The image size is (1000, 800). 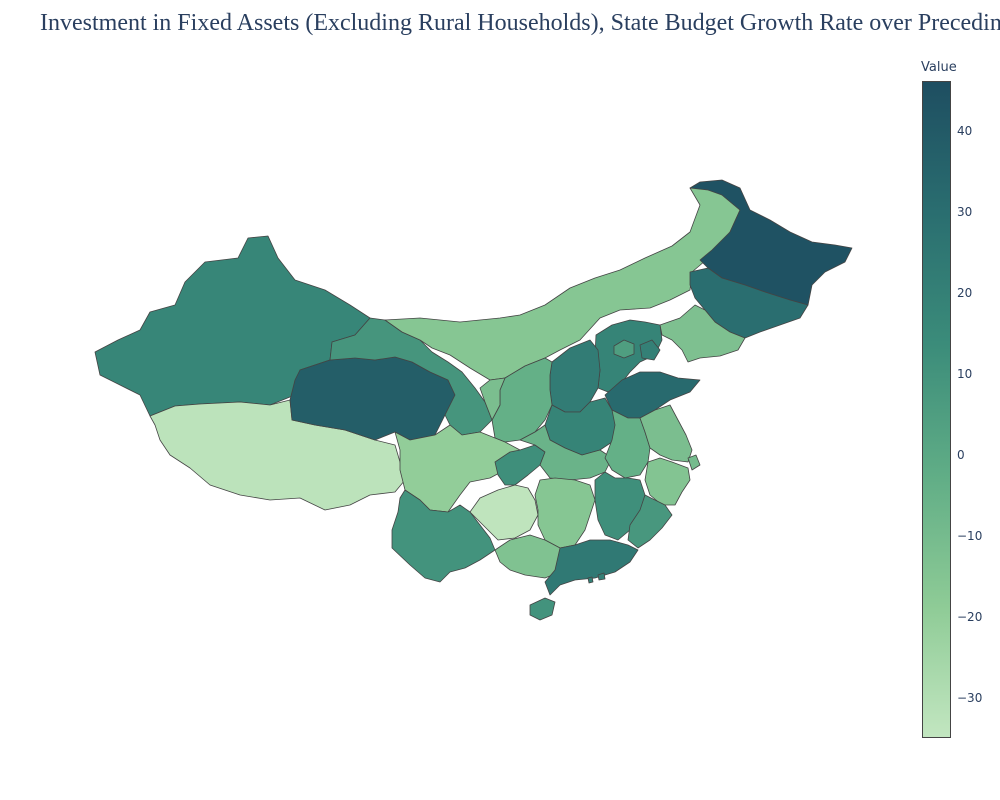 I want to click on colorbar-tick-label: 20, so click(x=965, y=292).